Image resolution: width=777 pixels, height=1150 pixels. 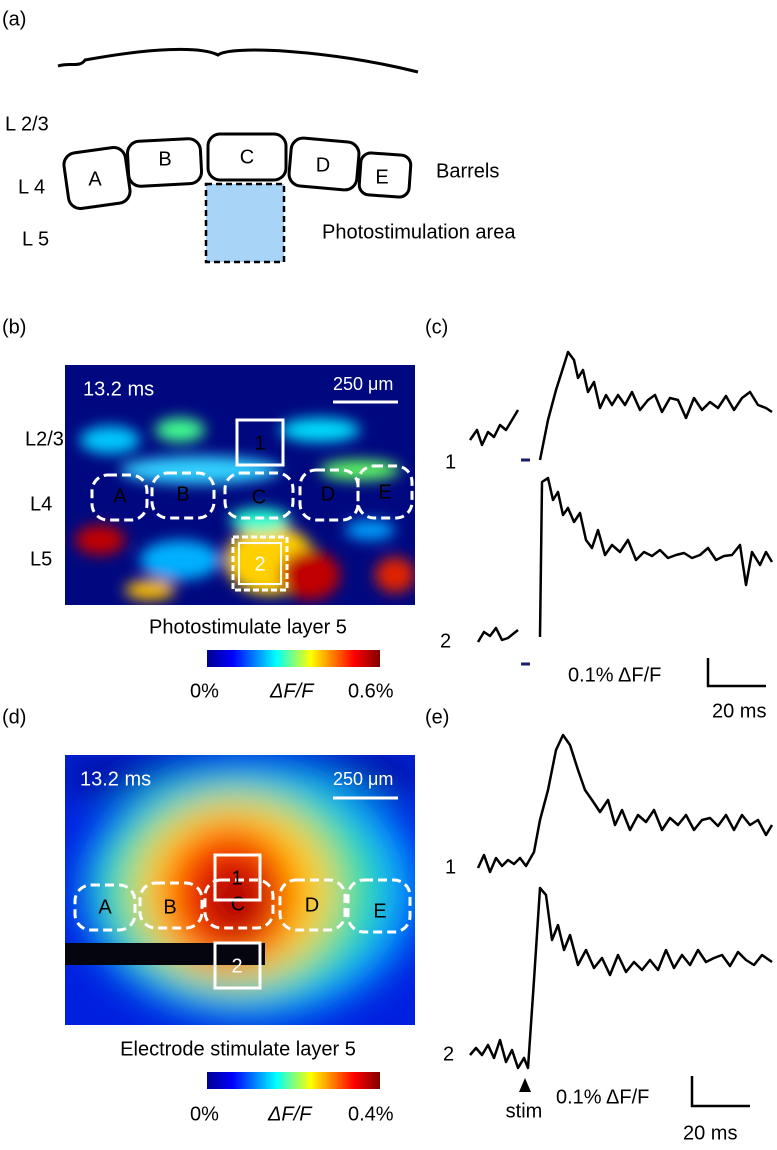 I want to click on panel-label: (e), so click(x=437, y=717).